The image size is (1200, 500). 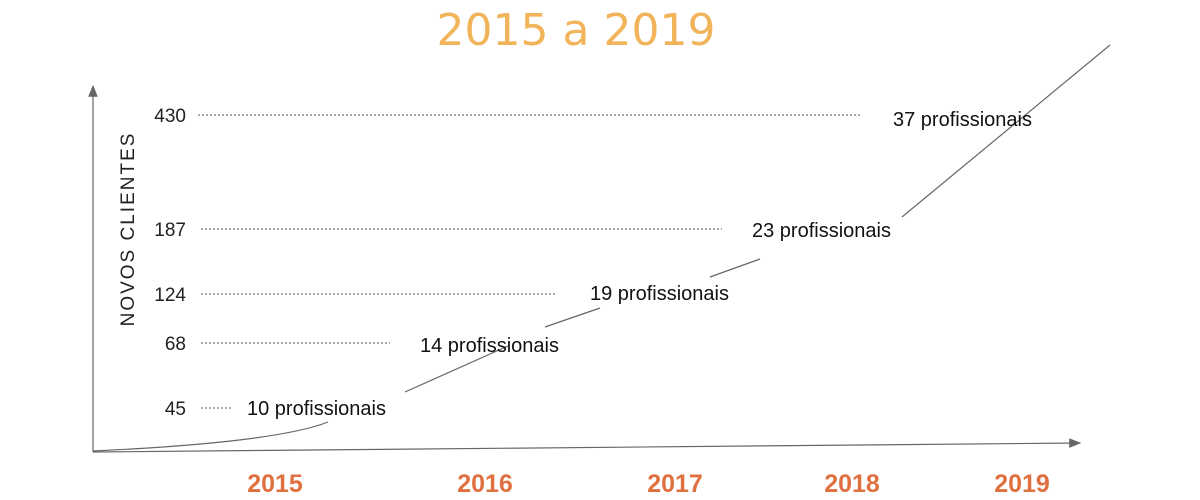 I want to click on y-tick-labels: 45 68 124 187 430, so click(x=170, y=263).